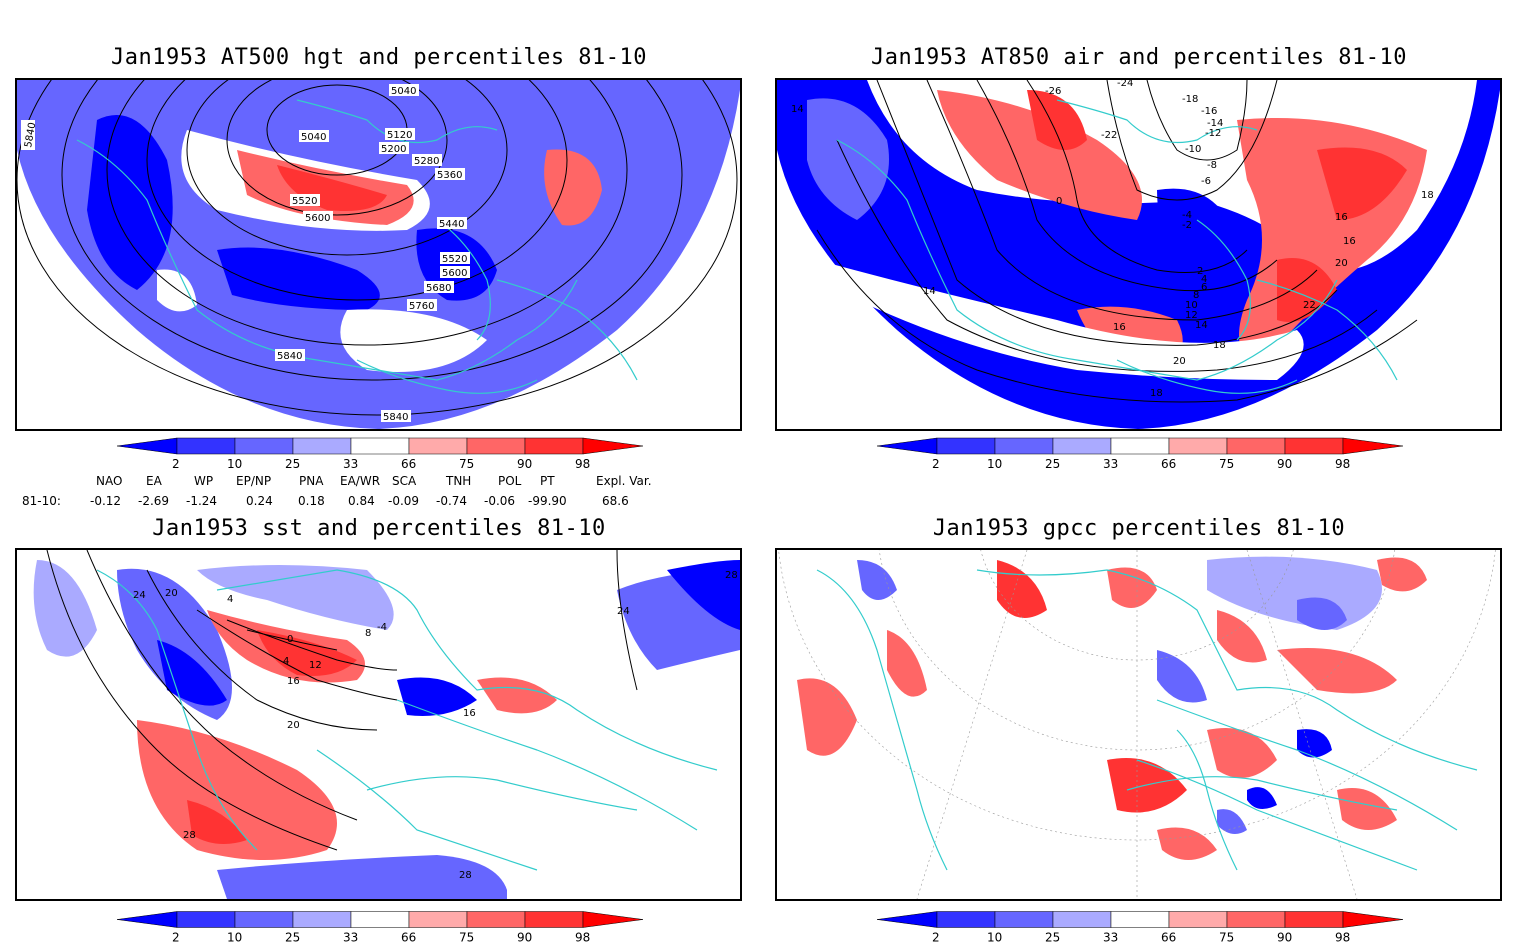  Describe the element at coordinates (1213, 133) in the screenshot. I see `contour-label: -12` at that location.